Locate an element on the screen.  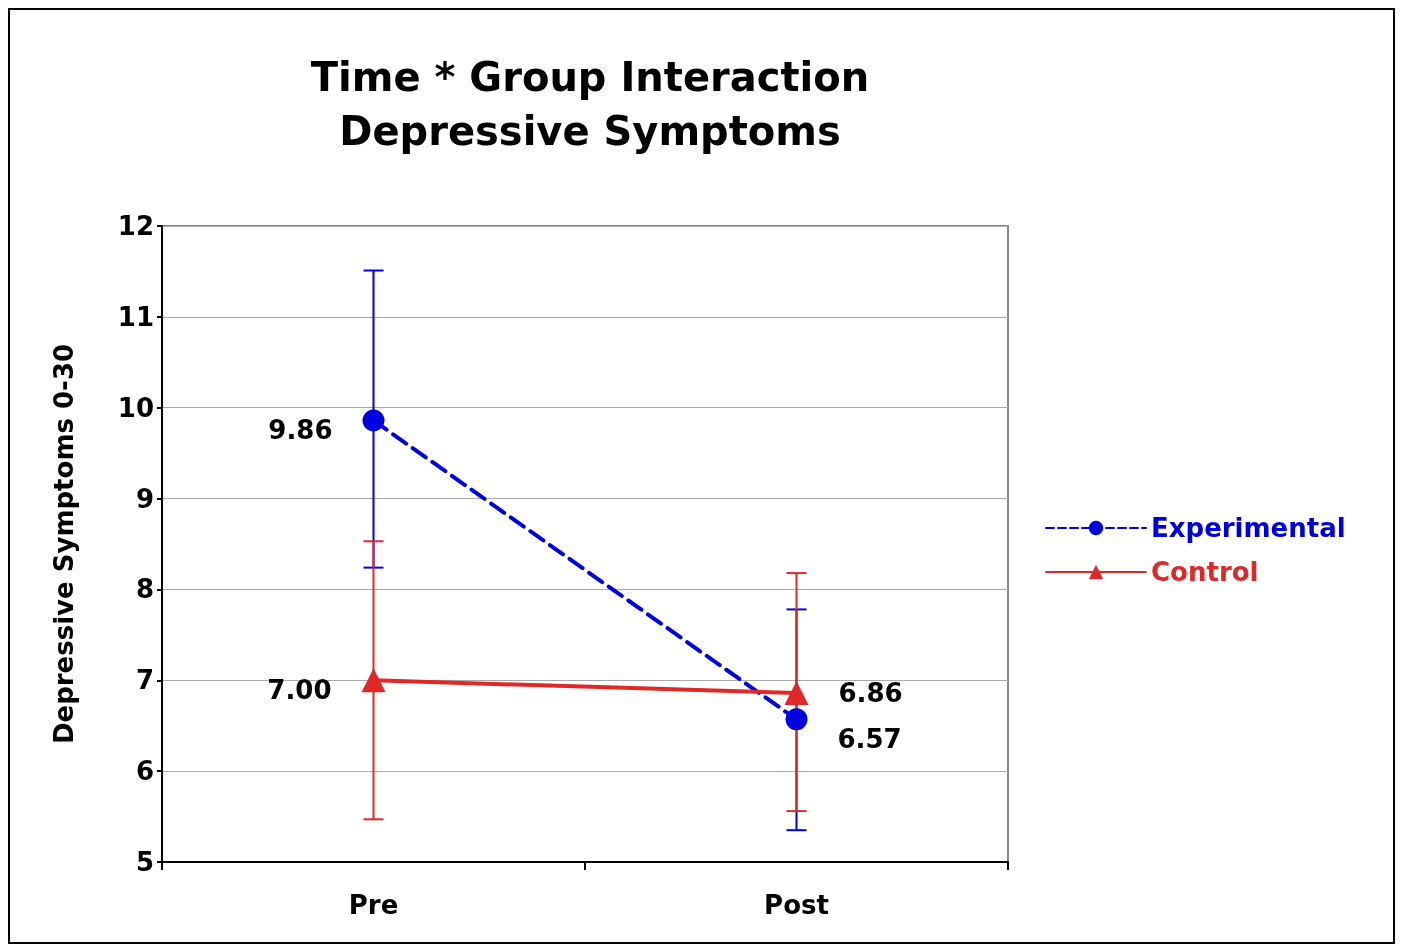
y-axis-title: Depressive Symptoms 0-30 is located at coordinates (64, 544).